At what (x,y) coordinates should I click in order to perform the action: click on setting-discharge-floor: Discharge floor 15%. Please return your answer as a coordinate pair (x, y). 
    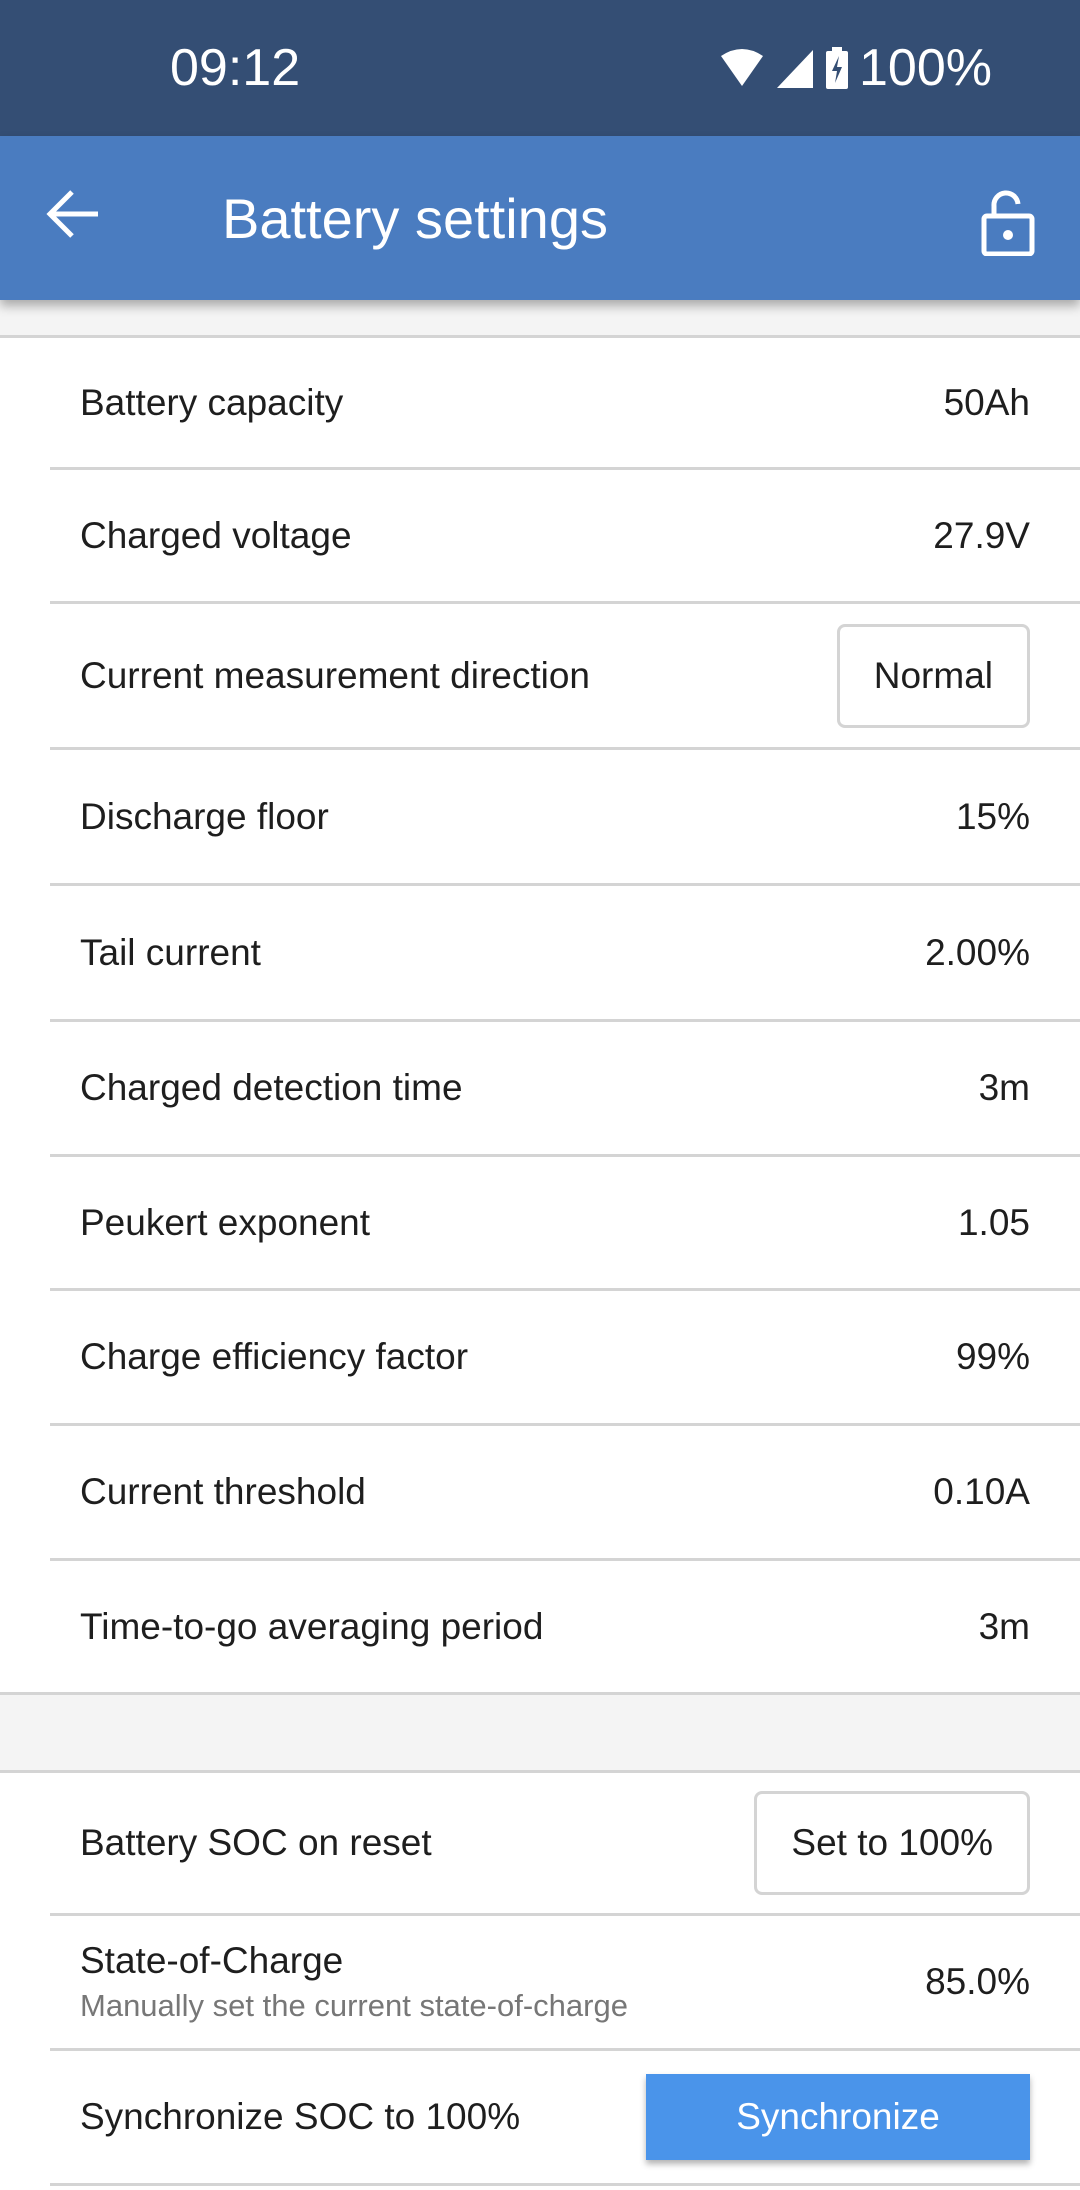
    Looking at the image, I should click on (565, 818).